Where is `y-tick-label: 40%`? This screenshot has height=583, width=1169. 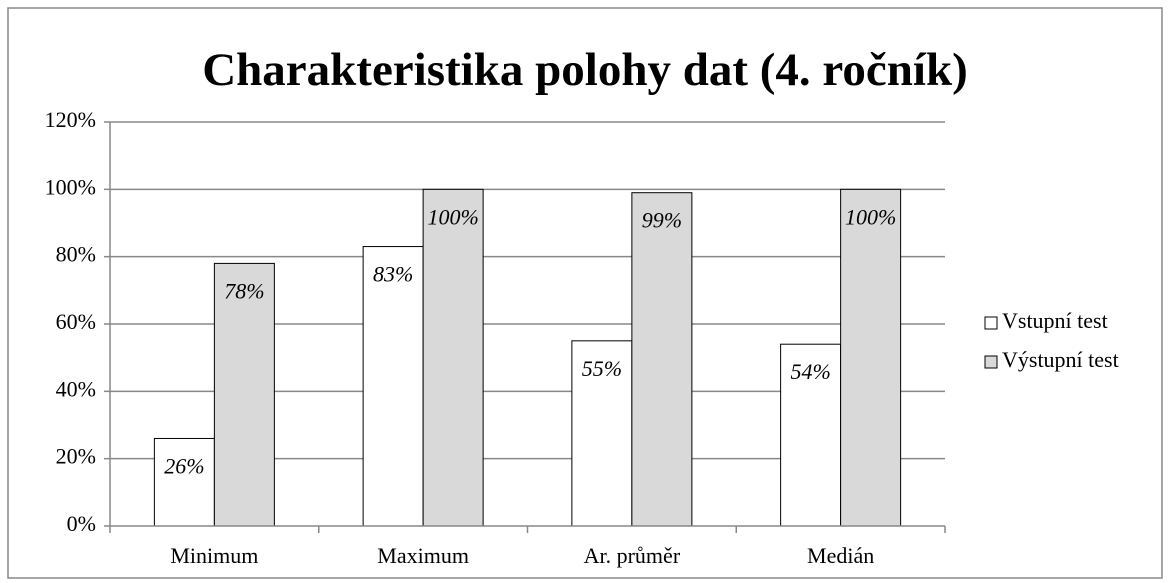
y-tick-label: 40% is located at coordinates (76, 388).